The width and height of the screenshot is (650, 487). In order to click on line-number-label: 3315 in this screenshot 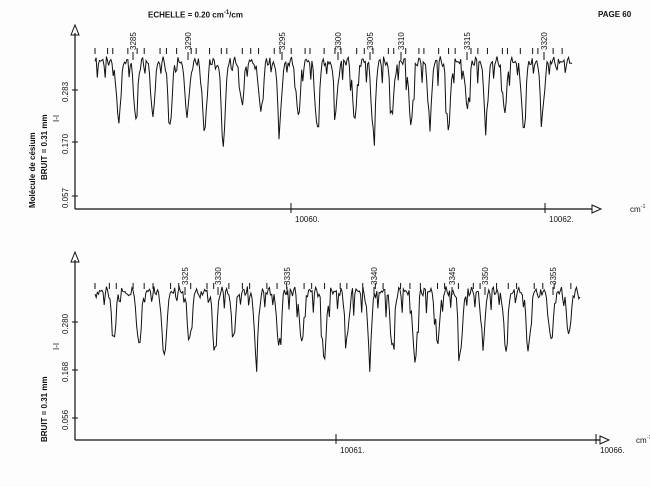, I will do `click(467, 41)`.